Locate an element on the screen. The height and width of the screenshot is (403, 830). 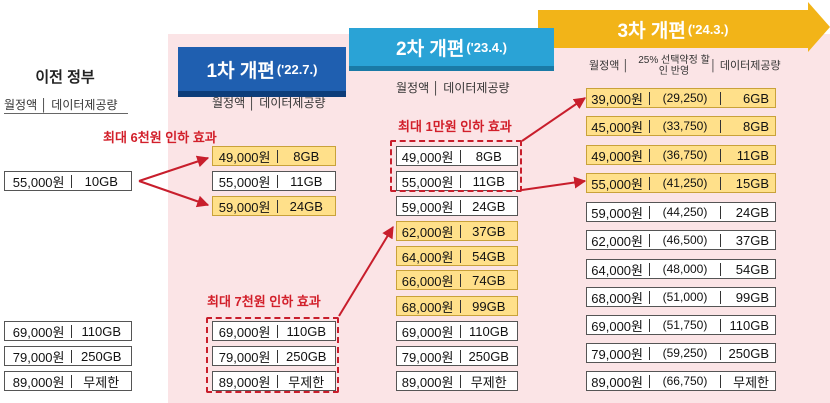
round3-discount-price: (33,750) is located at coordinates (685, 126).